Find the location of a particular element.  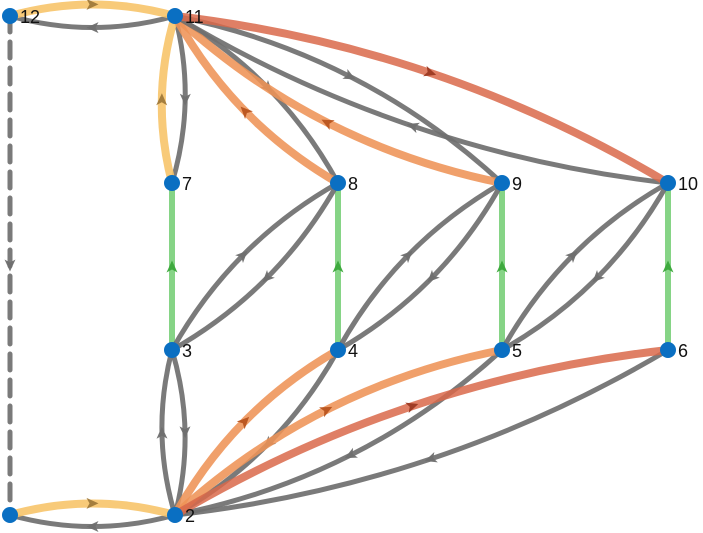

edge-1-to-2-arrow-icon is located at coordinates (92, 503).